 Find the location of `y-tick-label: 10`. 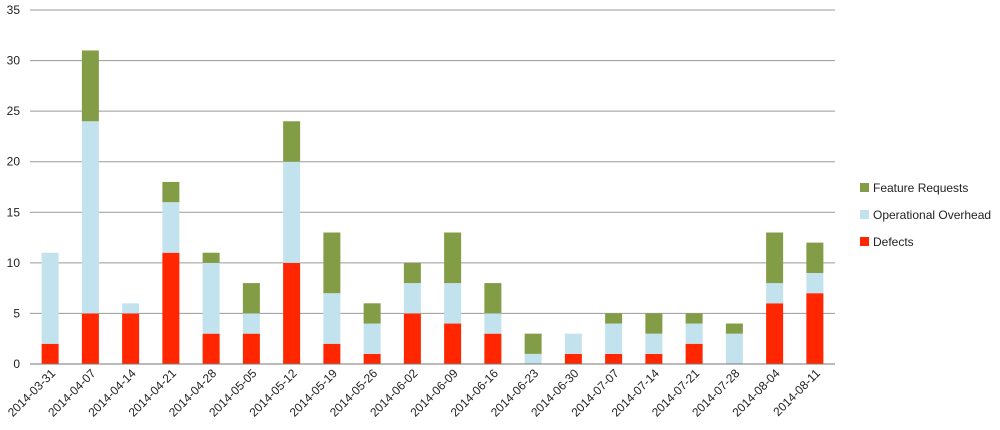

y-tick-label: 10 is located at coordinates (14, 263).